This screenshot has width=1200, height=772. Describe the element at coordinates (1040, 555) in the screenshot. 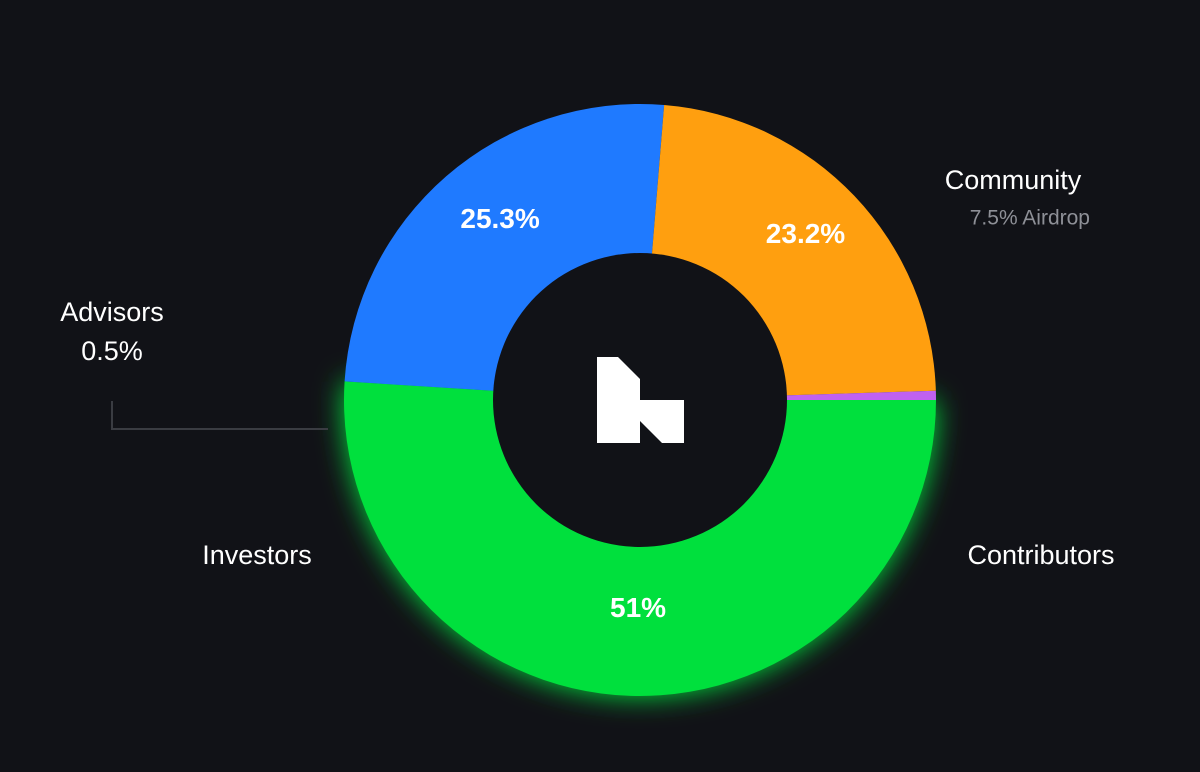

I see `category-label: Contributors` at that location.